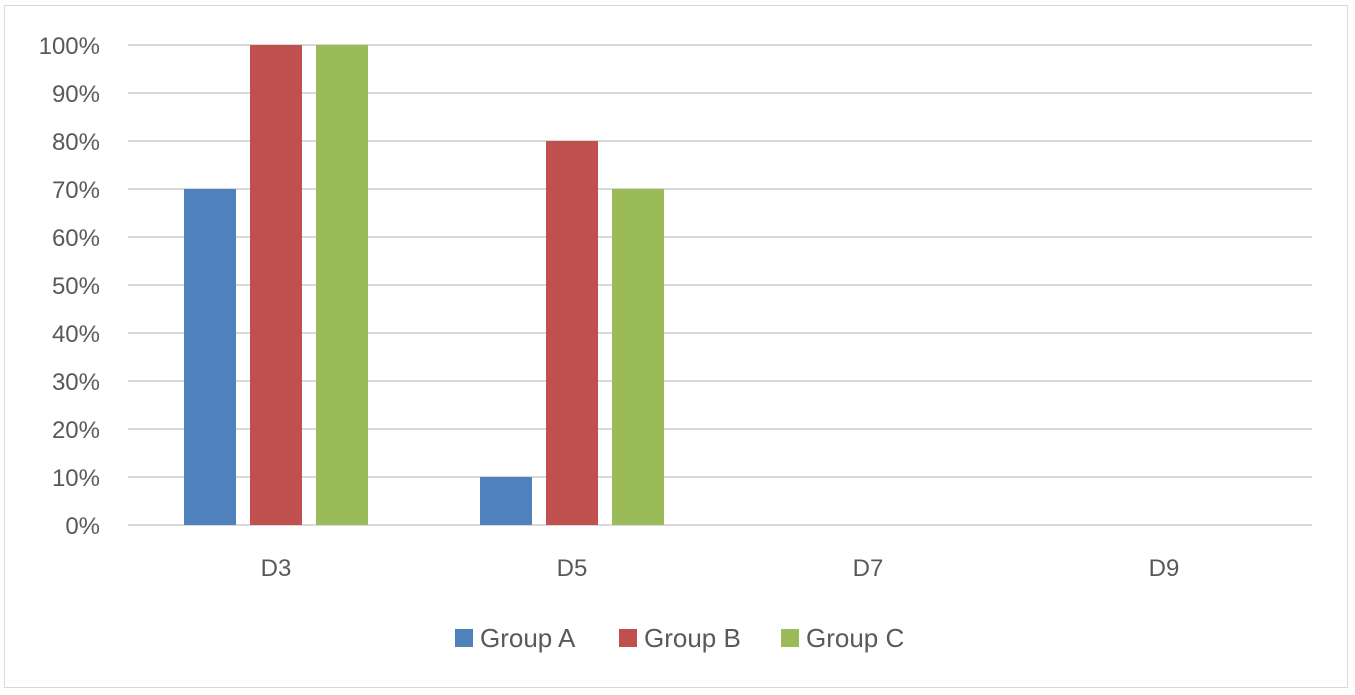  Describe the element at coordinates (76, 142) in the screenshot. I see `y-tick-label: 80%` at that location.